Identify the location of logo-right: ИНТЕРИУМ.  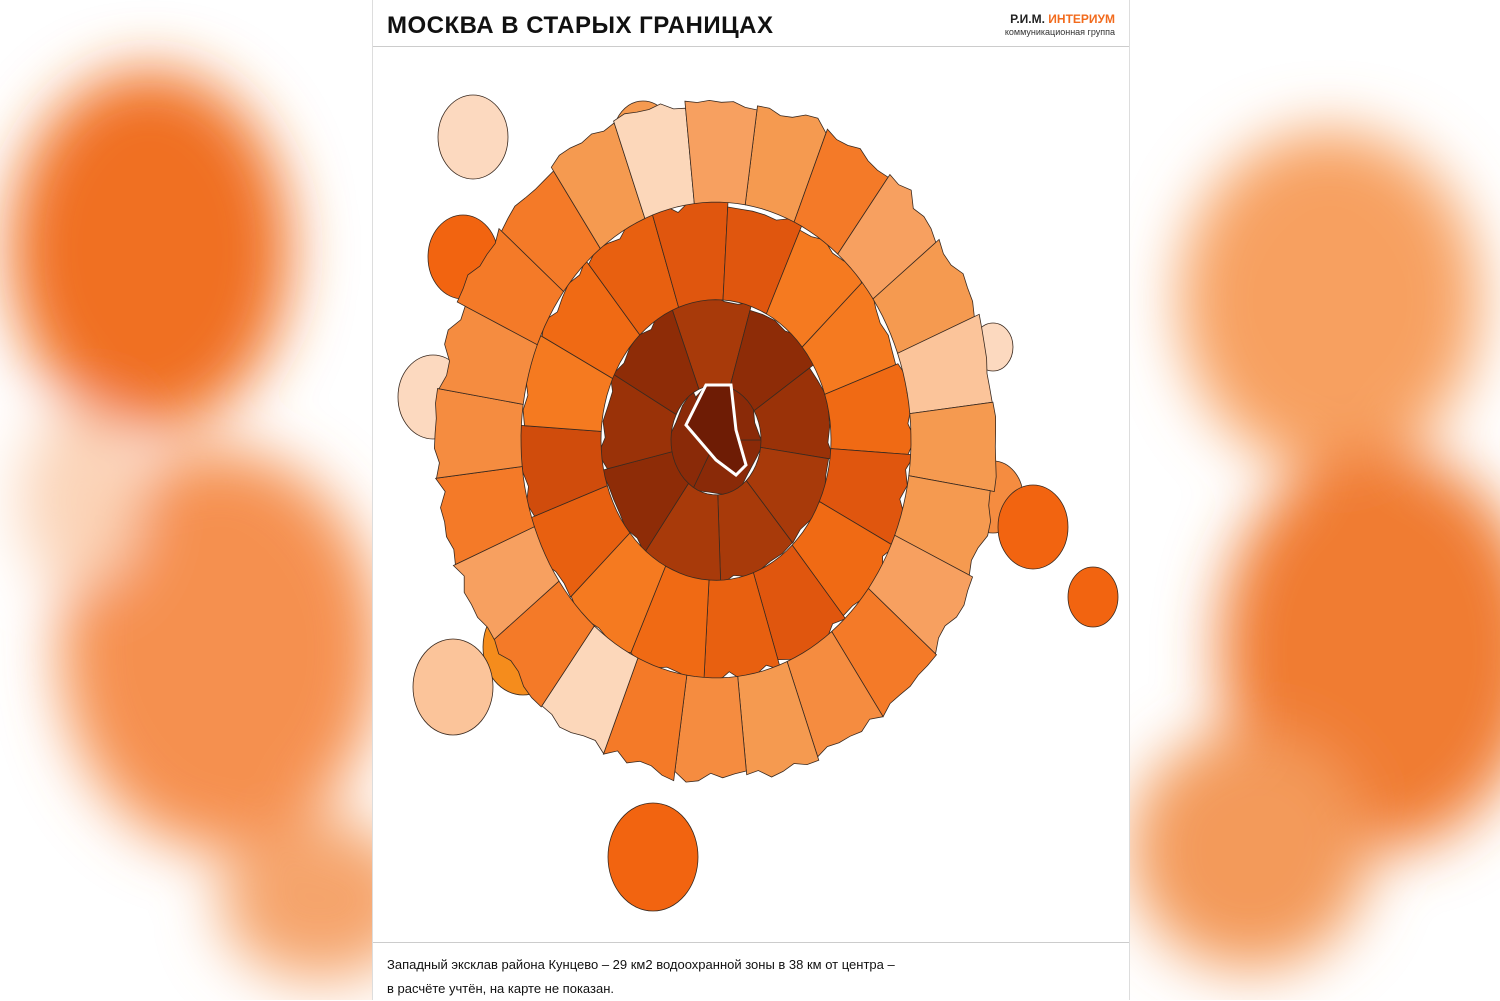
(1081, 19).